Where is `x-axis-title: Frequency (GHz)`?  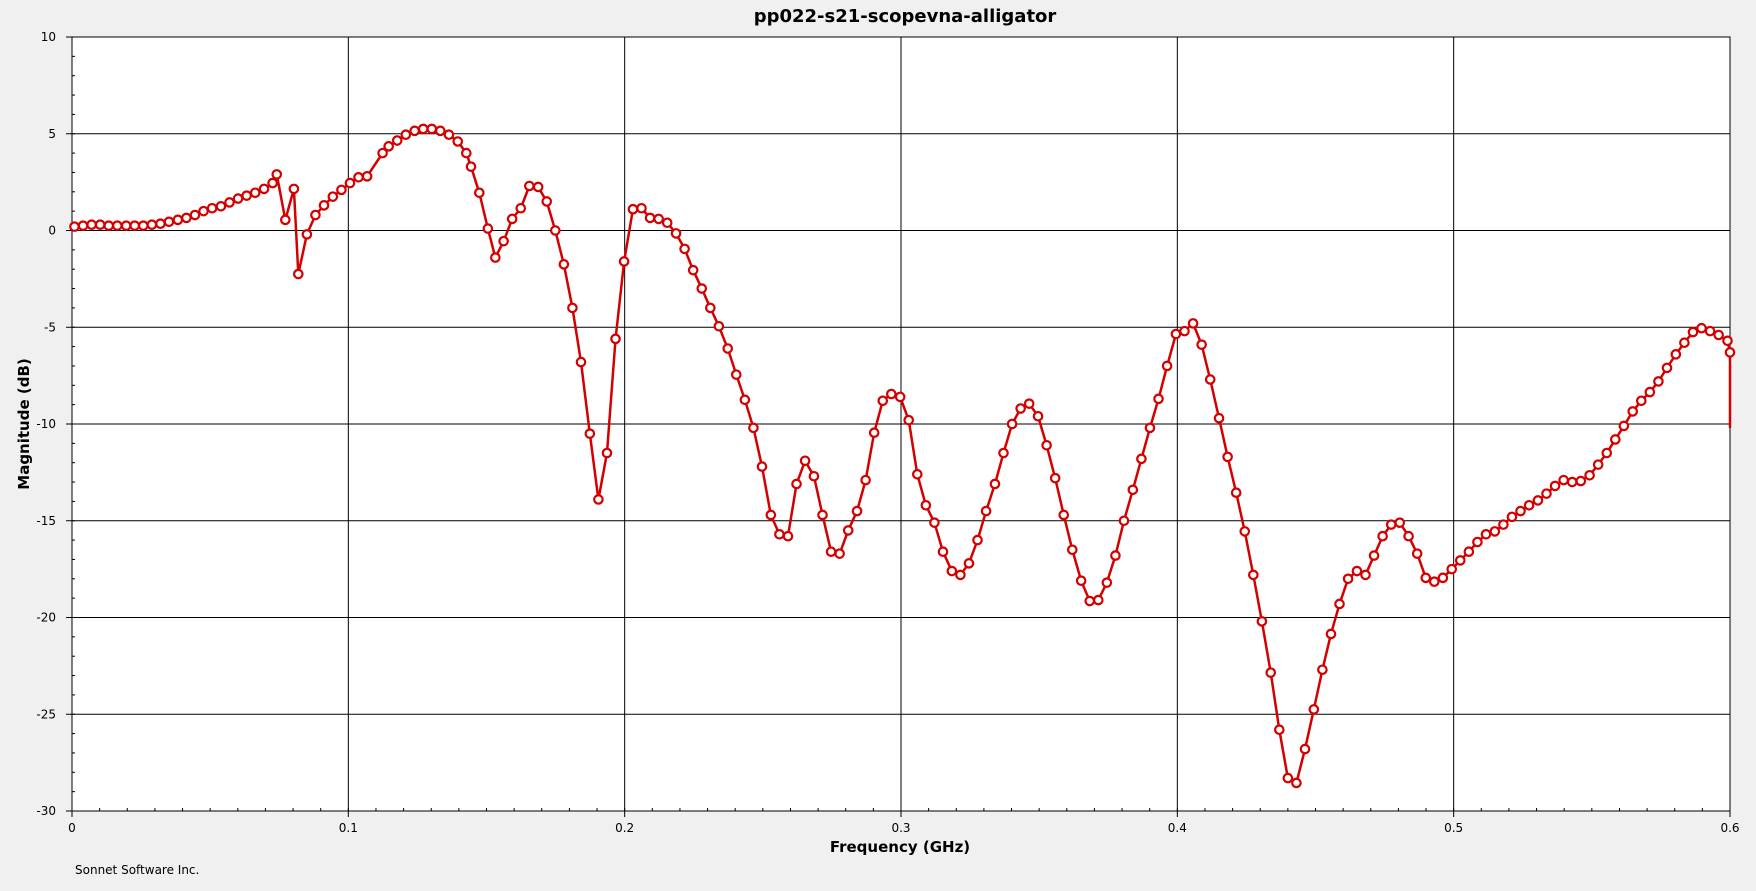 x-axis-title: Frequency (GHz) is located at coordinates (900, 847).